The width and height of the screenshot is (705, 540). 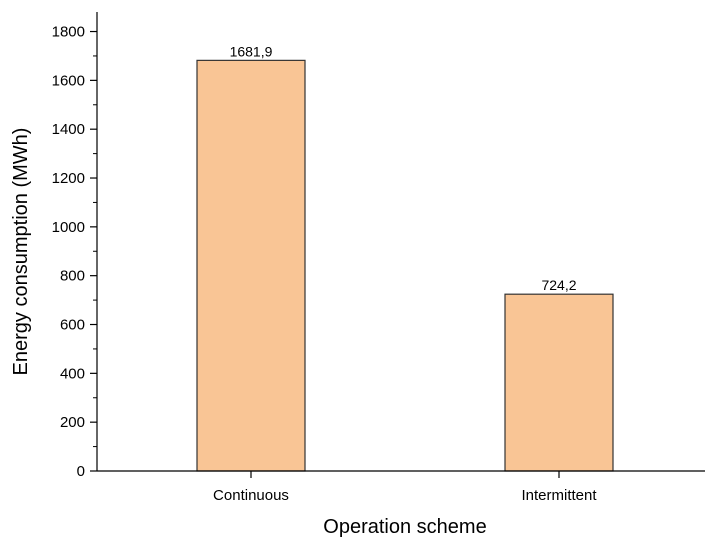 What do you see at coordinates (558, 285) in the screenshot?
I see `value-label-intermittent: 724,2` at bounding box center [558, 285].